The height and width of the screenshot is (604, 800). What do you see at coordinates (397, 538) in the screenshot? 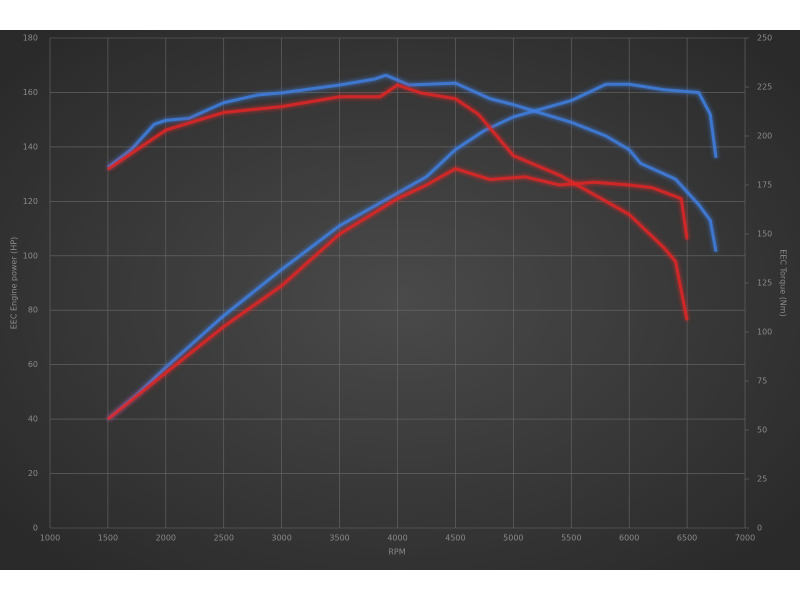
I see `x-tick-label: 4000` at bounding box center [397, 538].